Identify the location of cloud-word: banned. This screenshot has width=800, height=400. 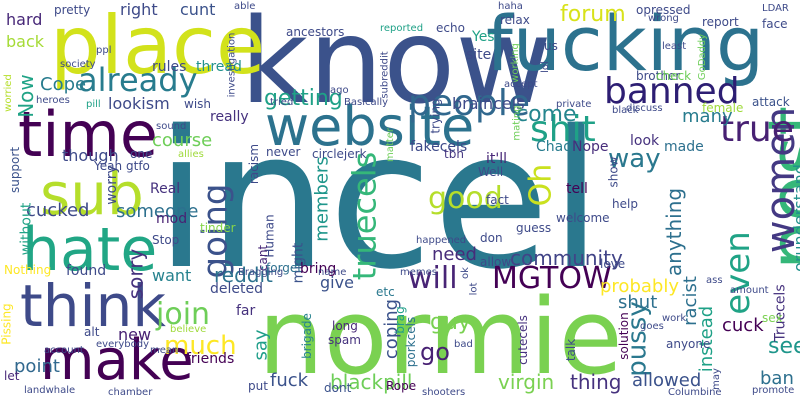
(672, 91).